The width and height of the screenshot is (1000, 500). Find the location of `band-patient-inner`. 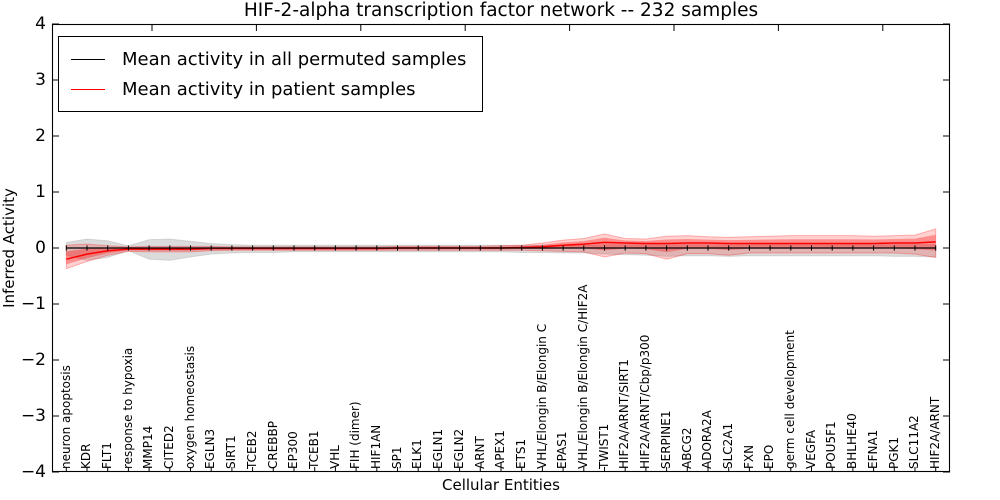

band-patient-inner is located at coordinates (501, 249).